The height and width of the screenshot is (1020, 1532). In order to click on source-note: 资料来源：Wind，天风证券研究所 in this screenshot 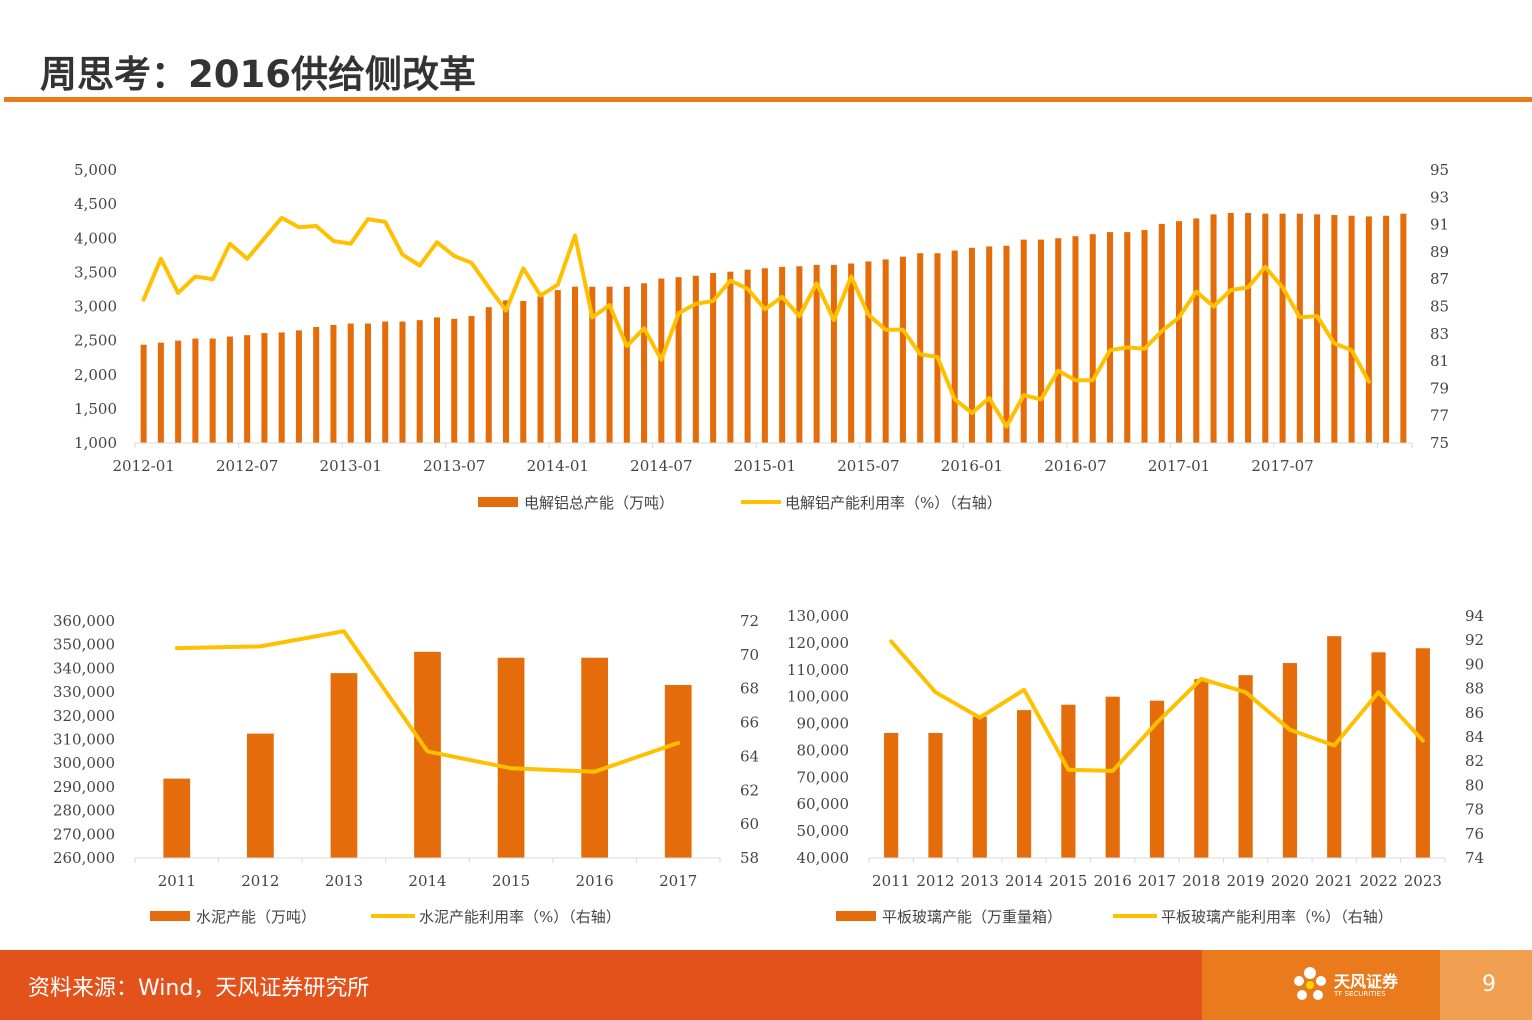, I will do `click(199, 988)`.